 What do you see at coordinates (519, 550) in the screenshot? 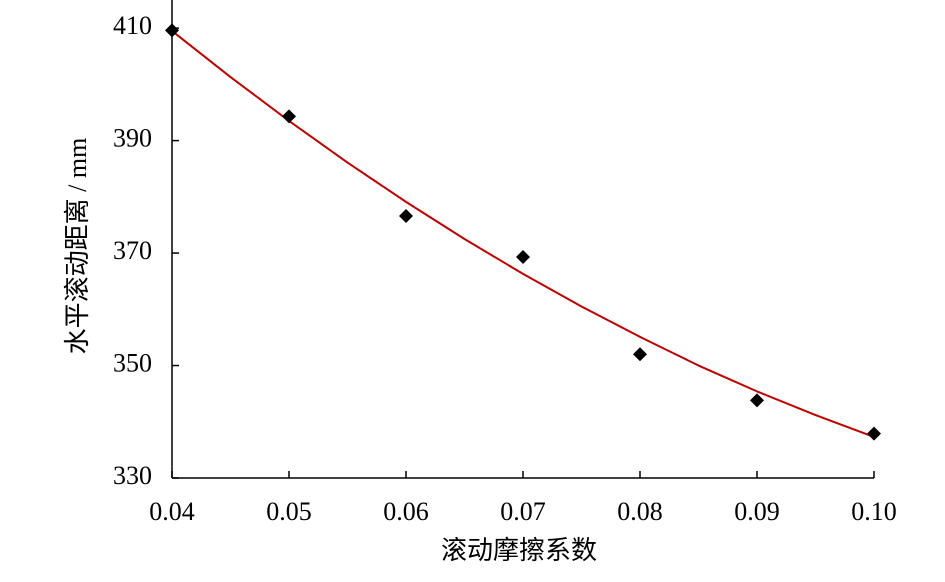
I see `x-axis-label: 滚动摩擦系数` at bounding box center [519, 550].